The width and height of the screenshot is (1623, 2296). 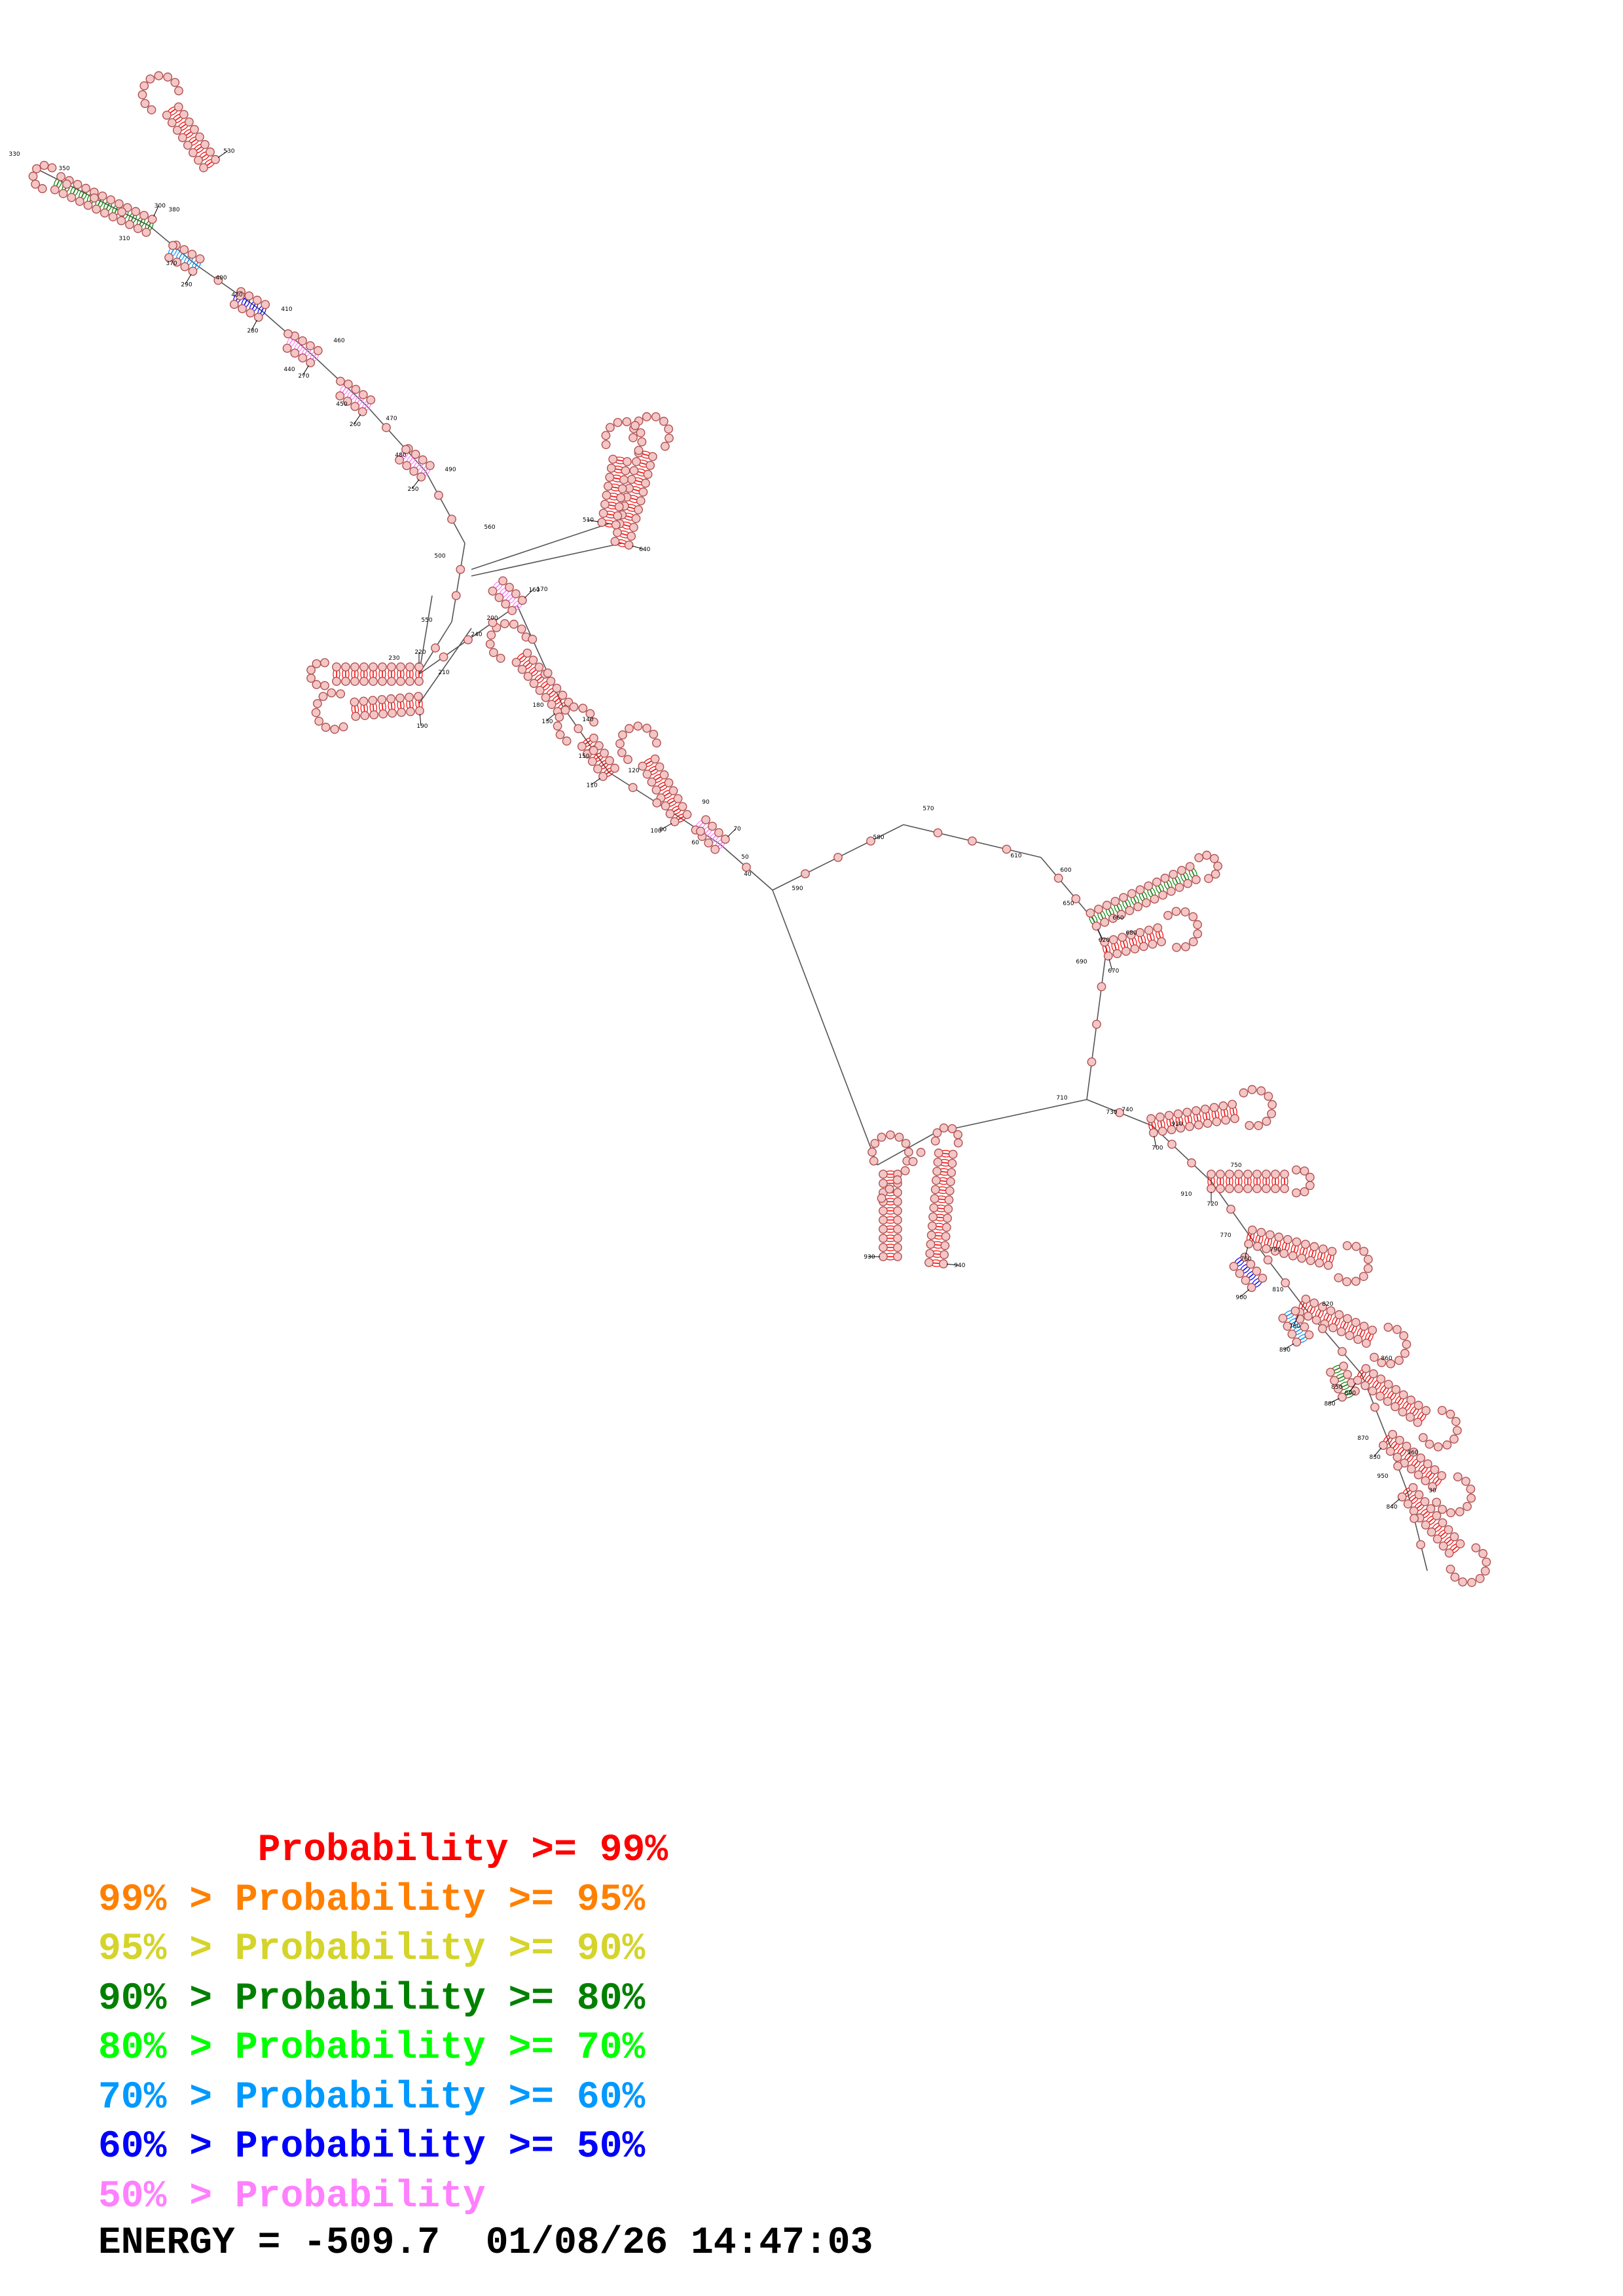 What do you see at coordinates (588, 520) in the screenshot?
I see `position-label: 510` at bounding box center [588, 520].